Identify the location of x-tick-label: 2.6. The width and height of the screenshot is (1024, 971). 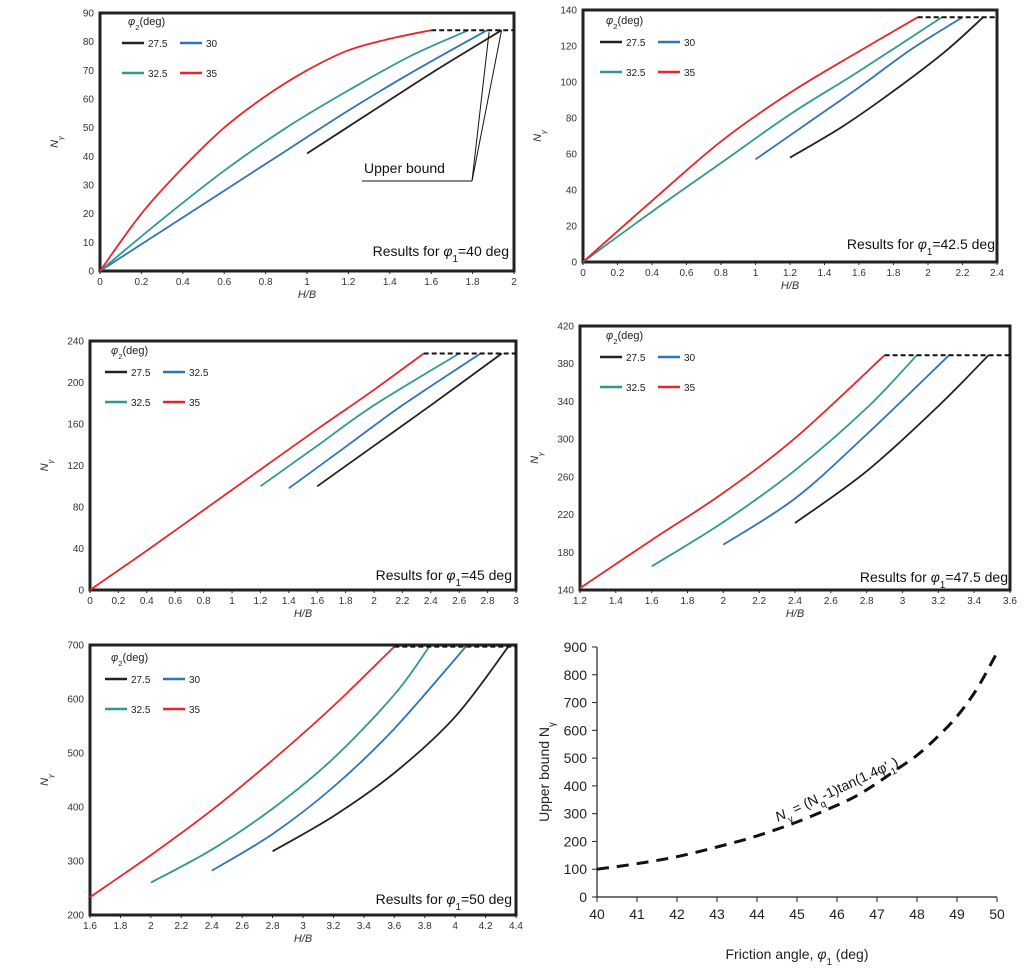
(242, 926).